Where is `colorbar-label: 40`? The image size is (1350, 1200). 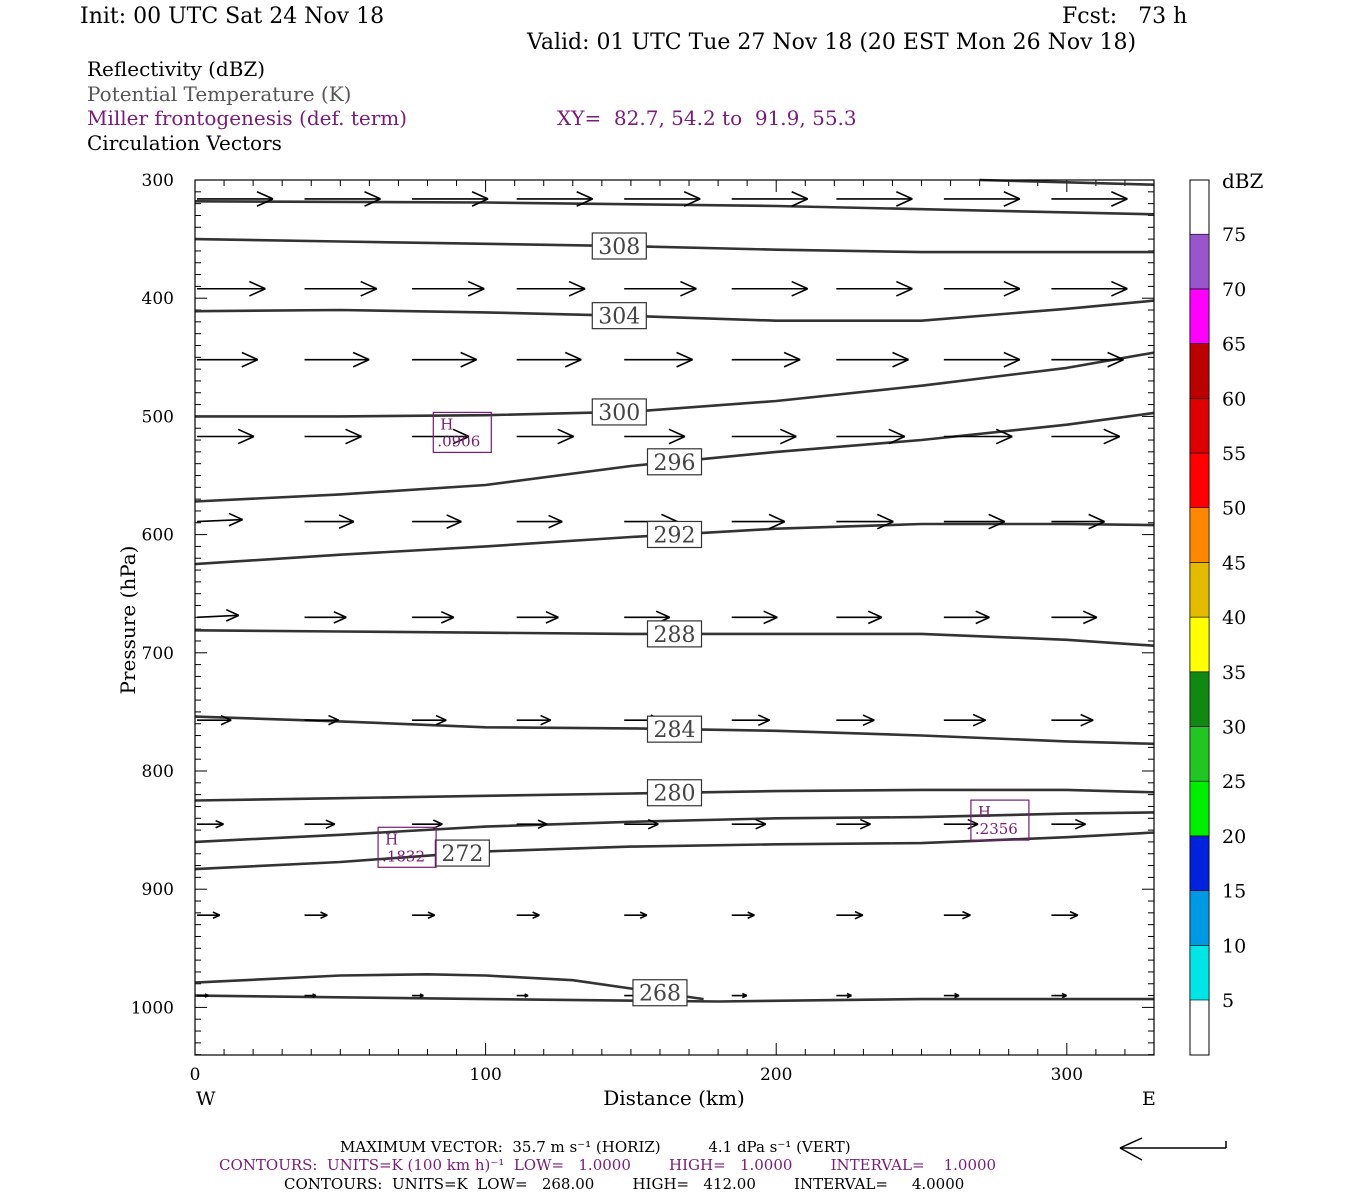 colorbar-label: 40 is located at coordinates (1234, 618).